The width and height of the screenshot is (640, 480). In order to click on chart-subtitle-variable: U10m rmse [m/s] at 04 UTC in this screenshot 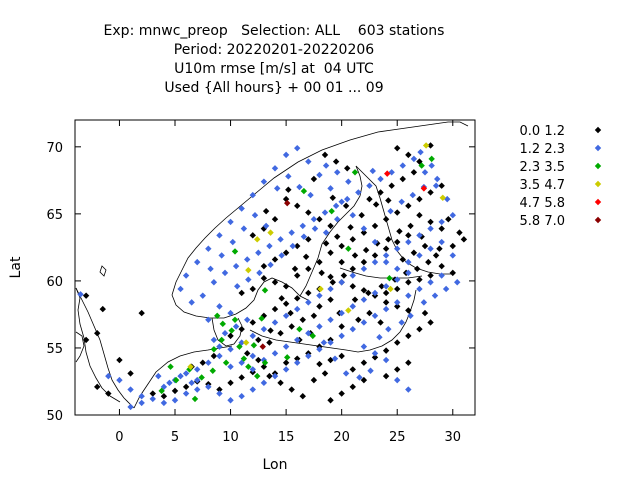, I will do `click(274, 69)`.